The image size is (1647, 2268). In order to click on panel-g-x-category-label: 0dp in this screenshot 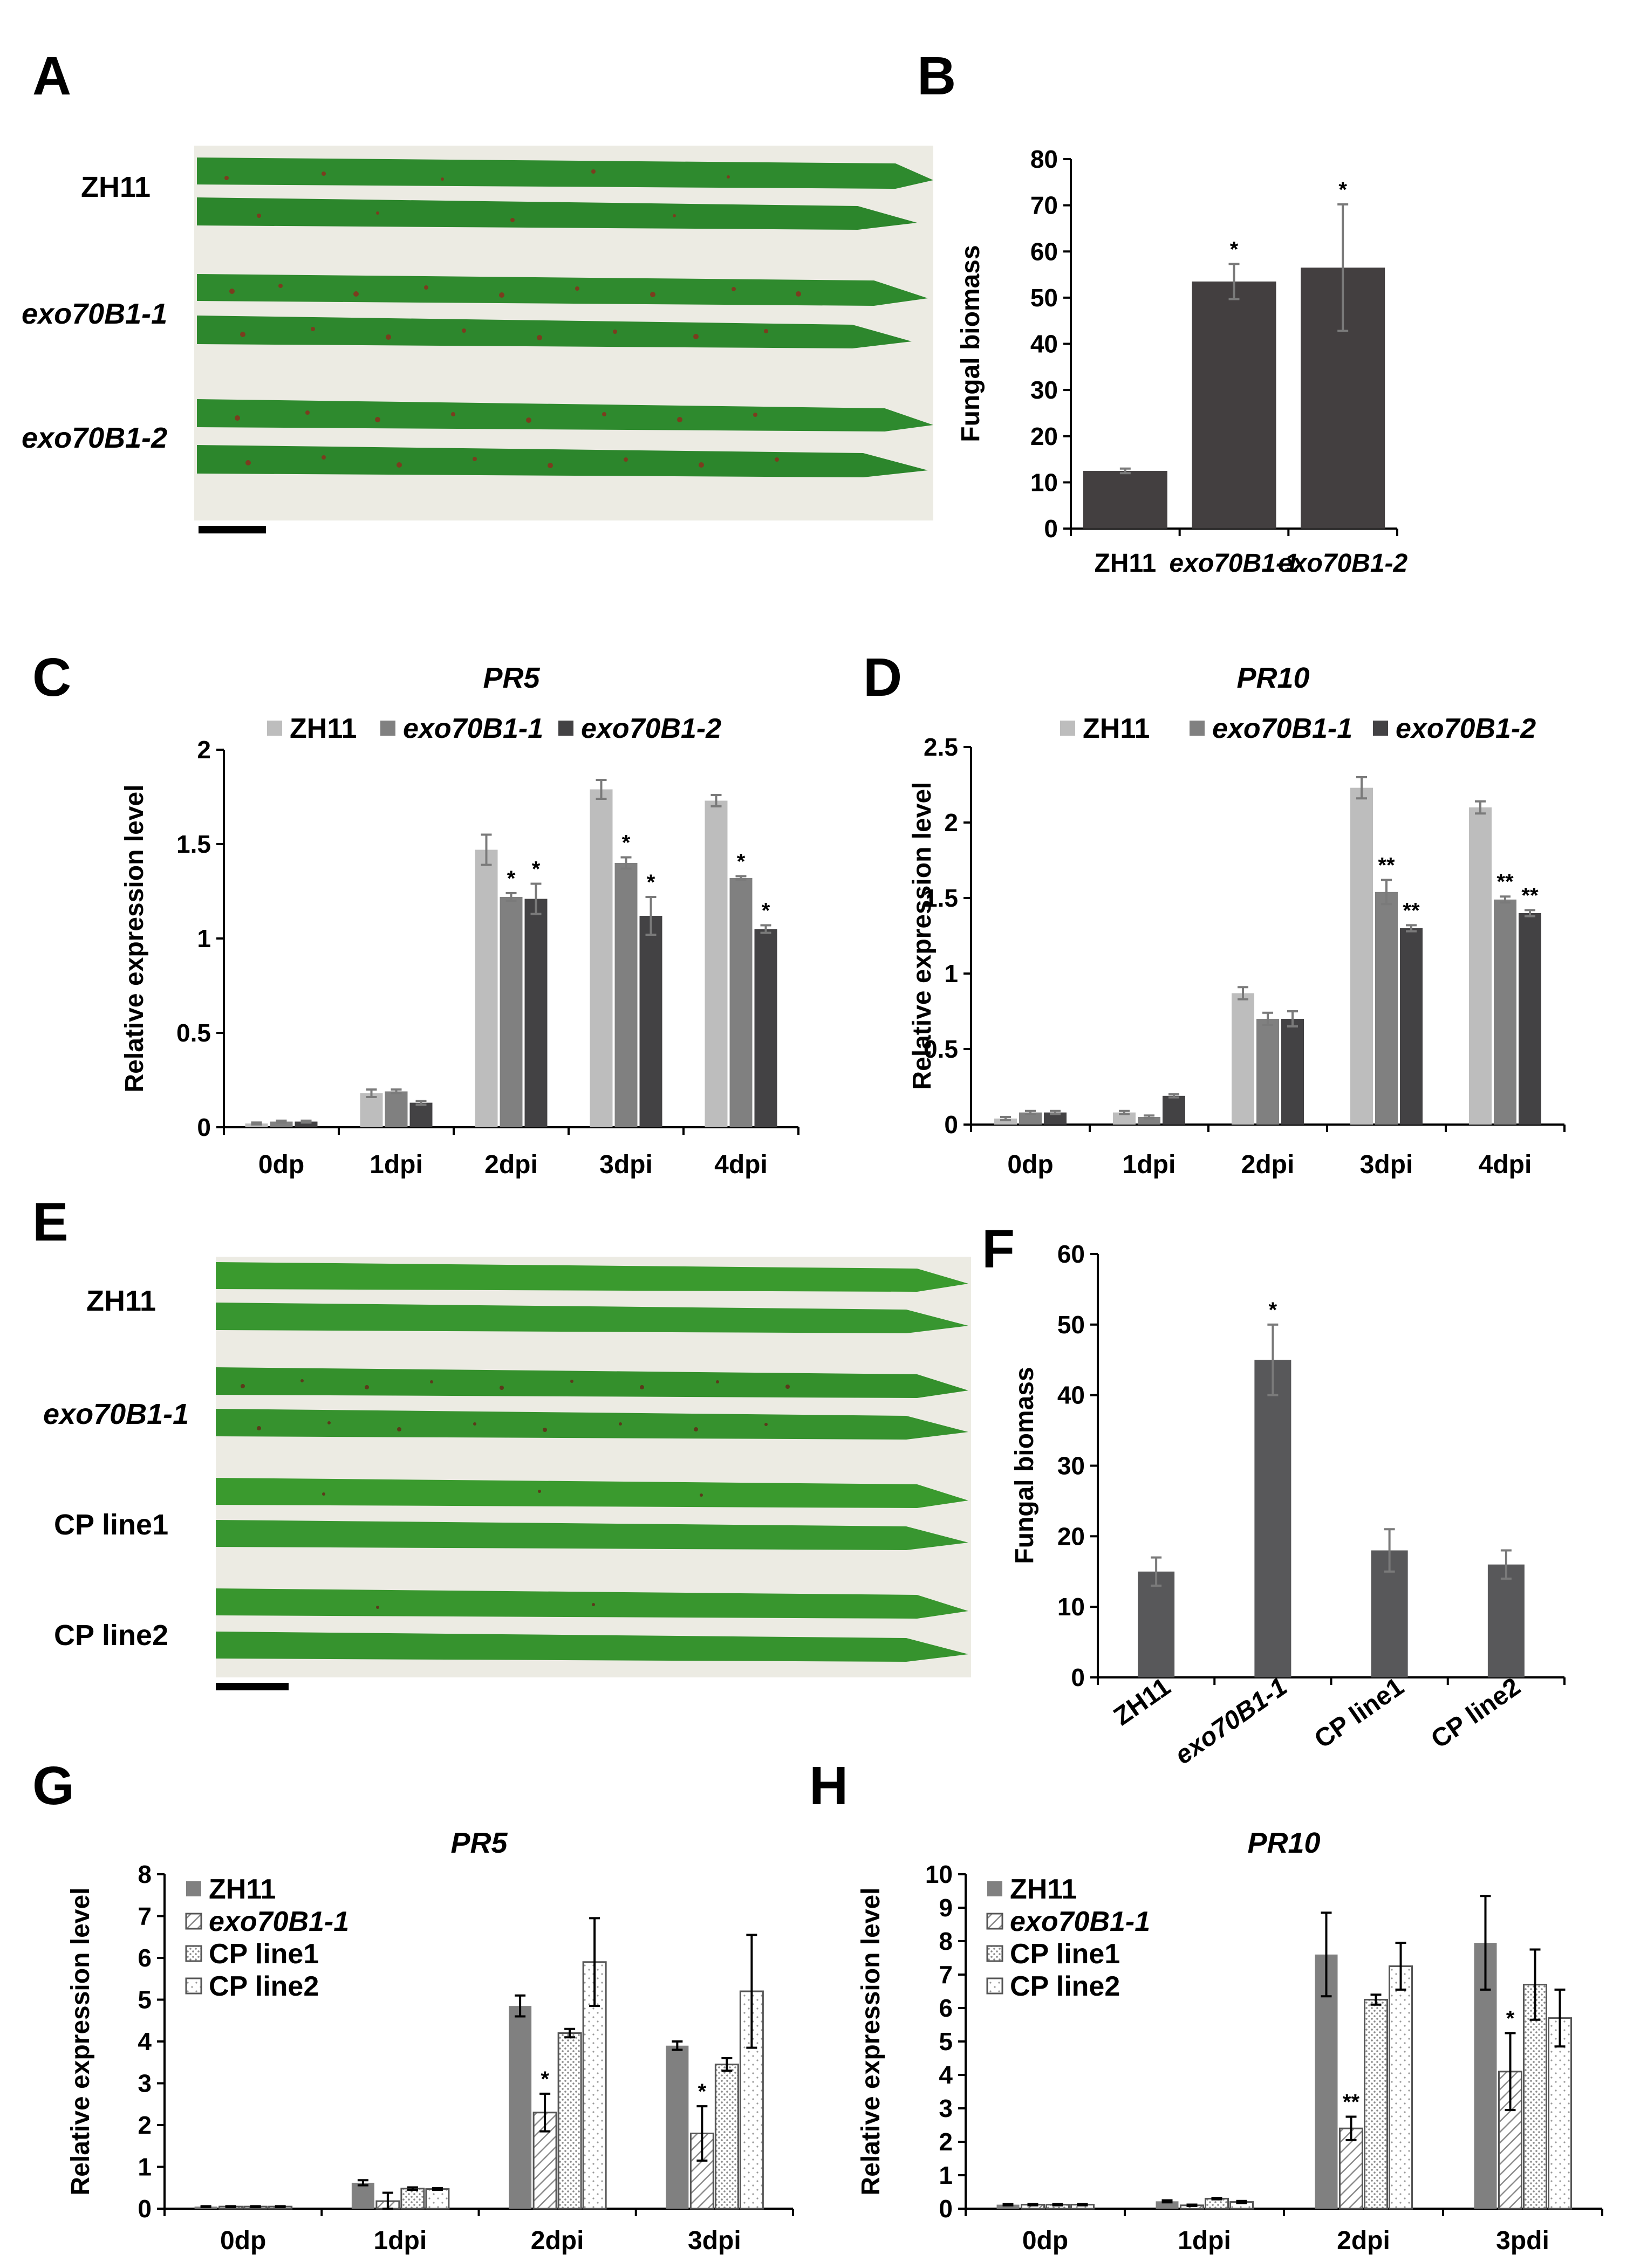, I will do `click(243, 2241)`.